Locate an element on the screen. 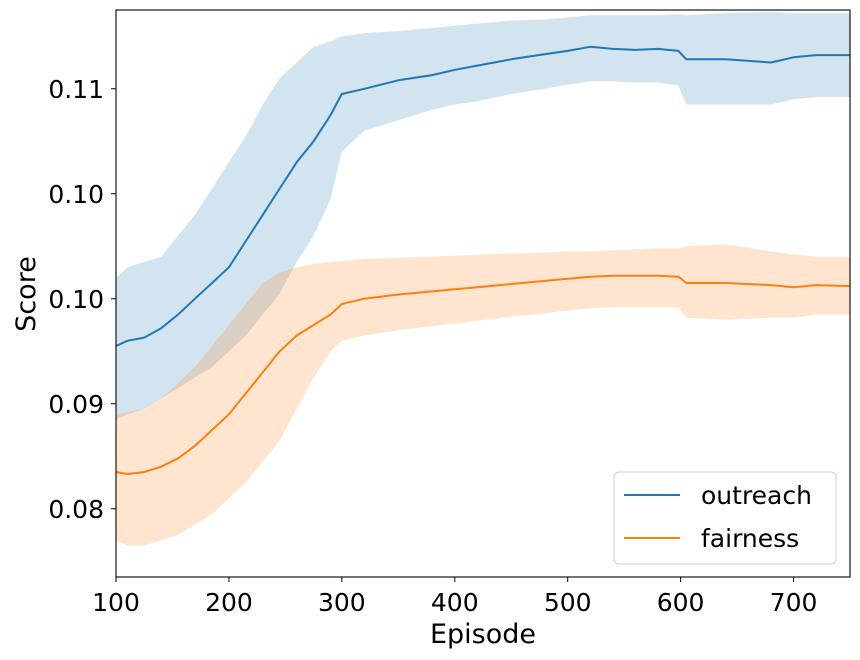 This screenshot has width=860, height=660. x-tick-label: 400 is located at coordinates (455, 602).